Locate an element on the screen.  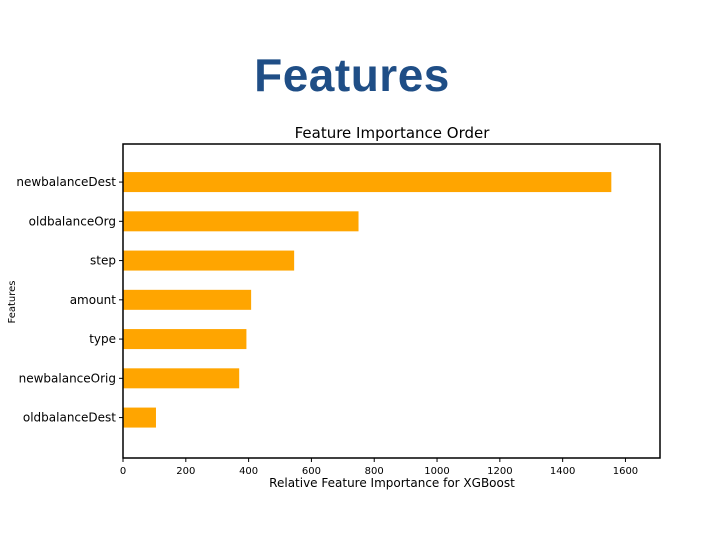
bar-oldbalanceOrg is located at coordinates (241, 221).